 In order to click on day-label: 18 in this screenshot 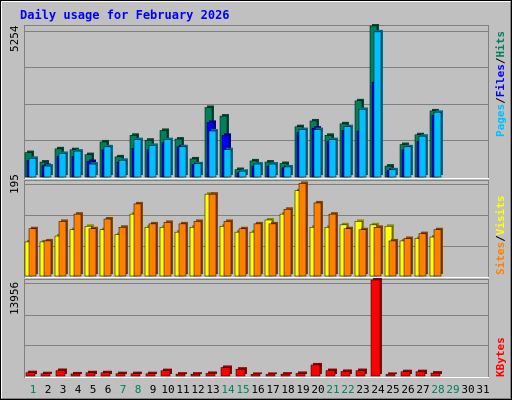, I will do `click(287, 389)`.